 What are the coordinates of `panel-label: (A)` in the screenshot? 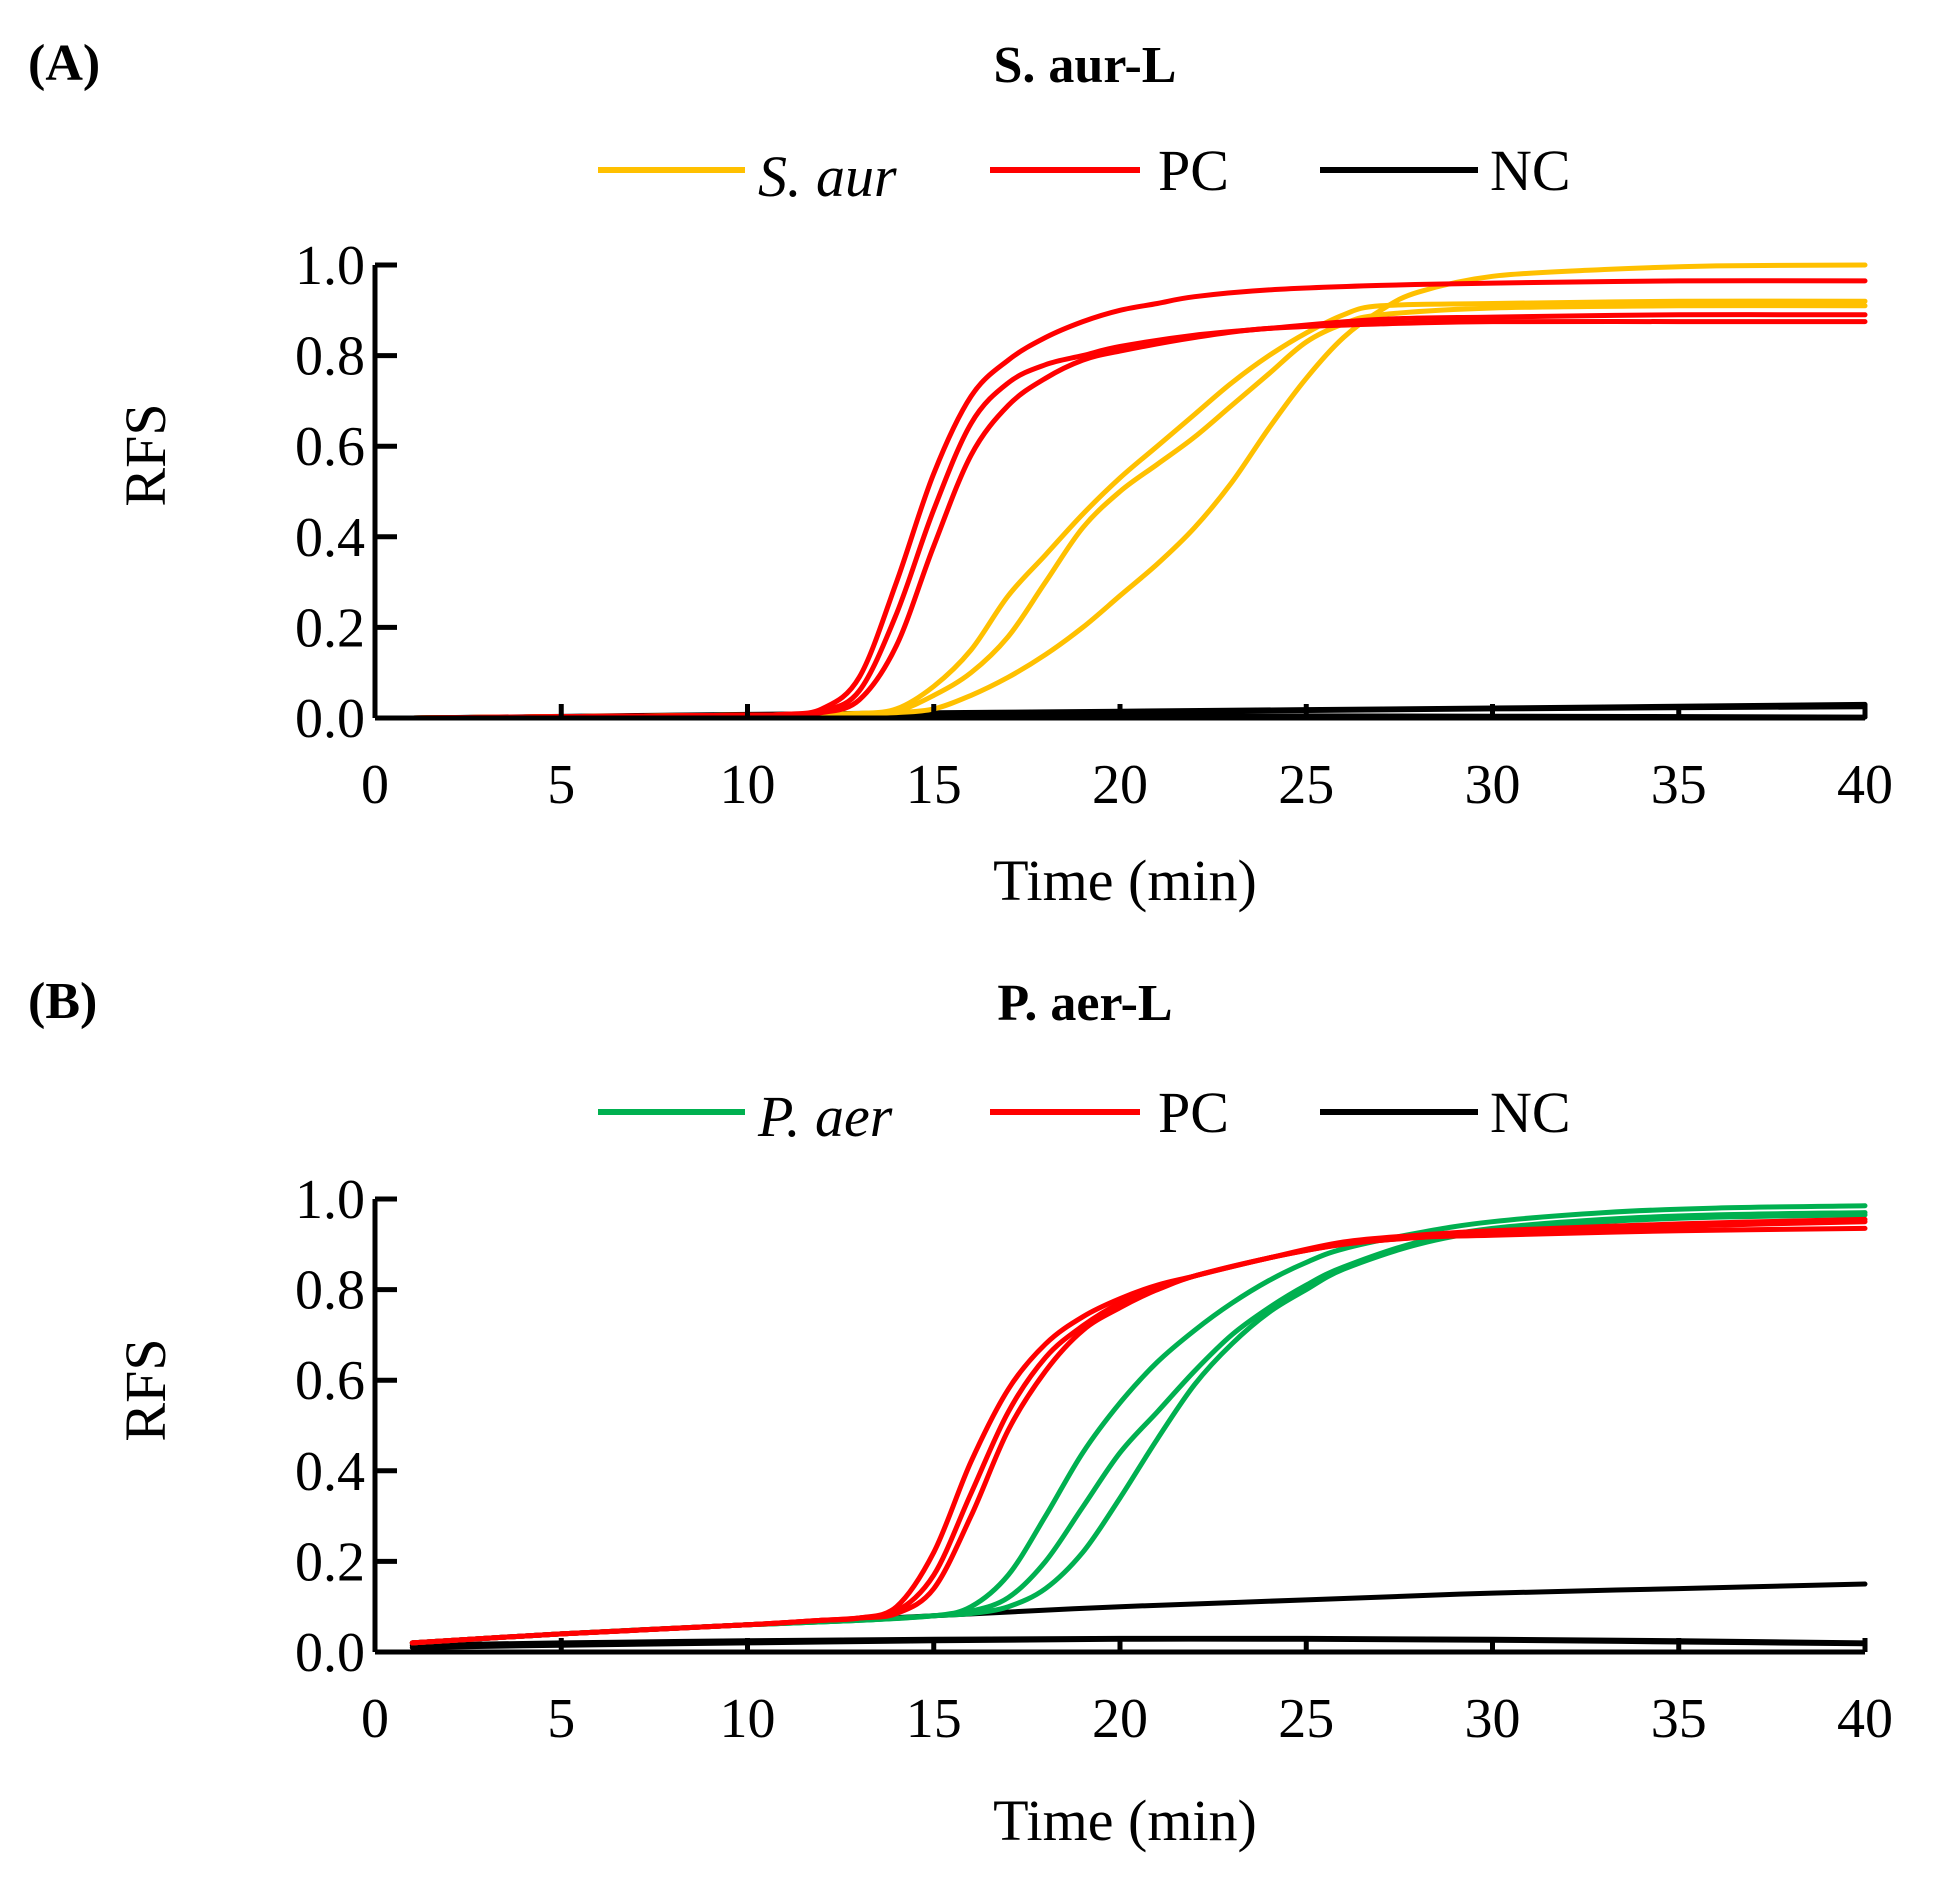 It's located at (64, 63).